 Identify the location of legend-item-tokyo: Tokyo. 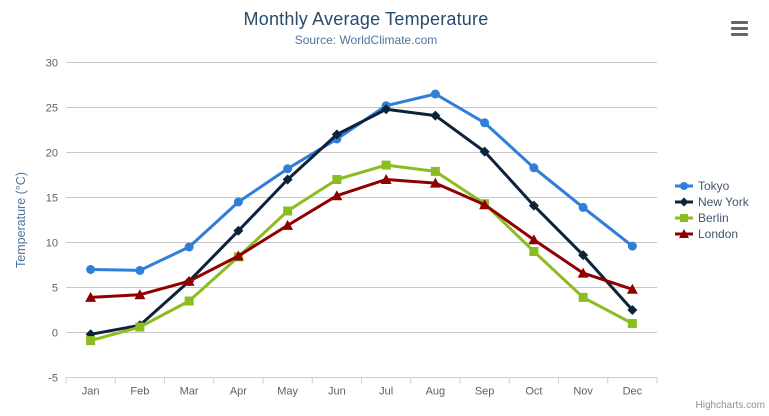
(711, 186).